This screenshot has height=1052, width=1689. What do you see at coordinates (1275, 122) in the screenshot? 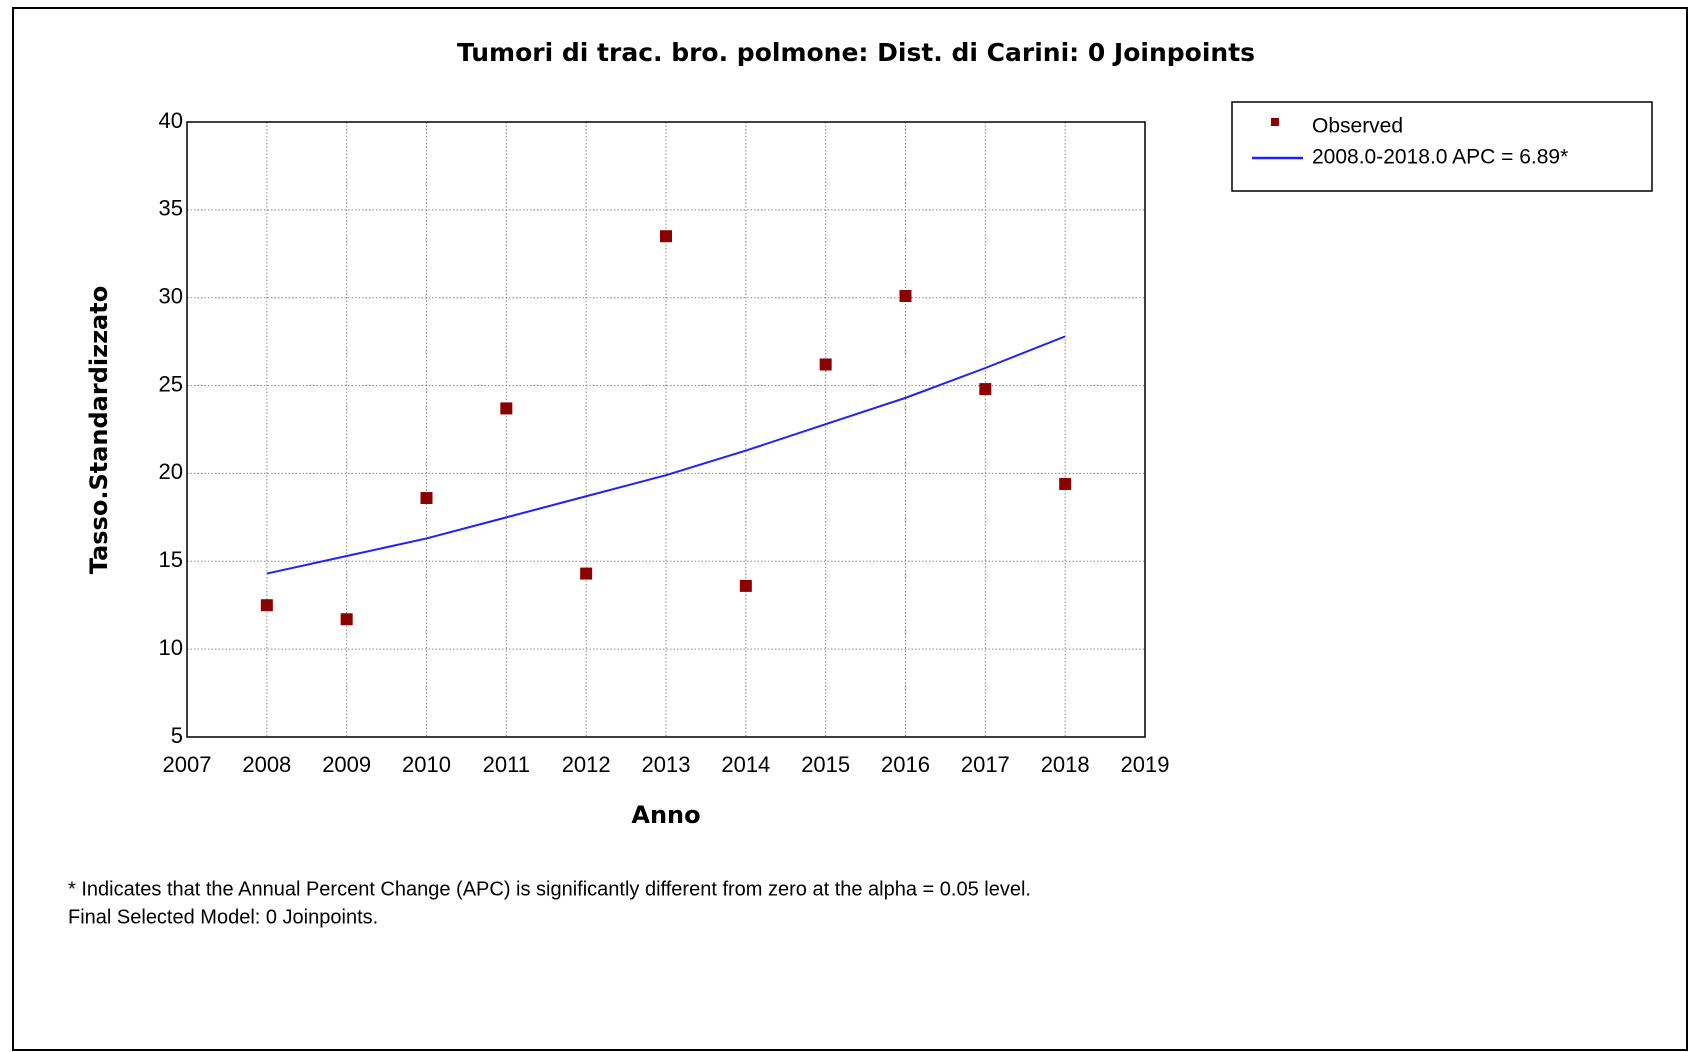
I see `legend-swatch` at bounding box center [1275, 122].